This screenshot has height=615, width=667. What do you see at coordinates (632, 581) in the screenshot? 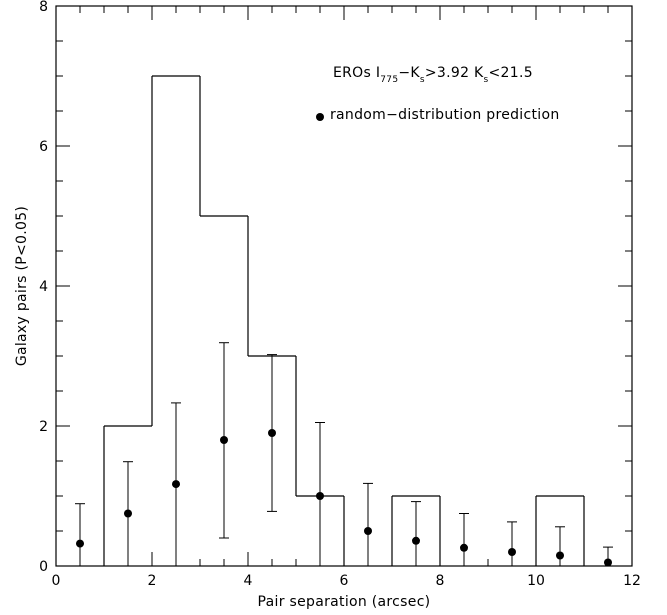
I see `x-tick-label: 12` at bounding box center [632, 581].